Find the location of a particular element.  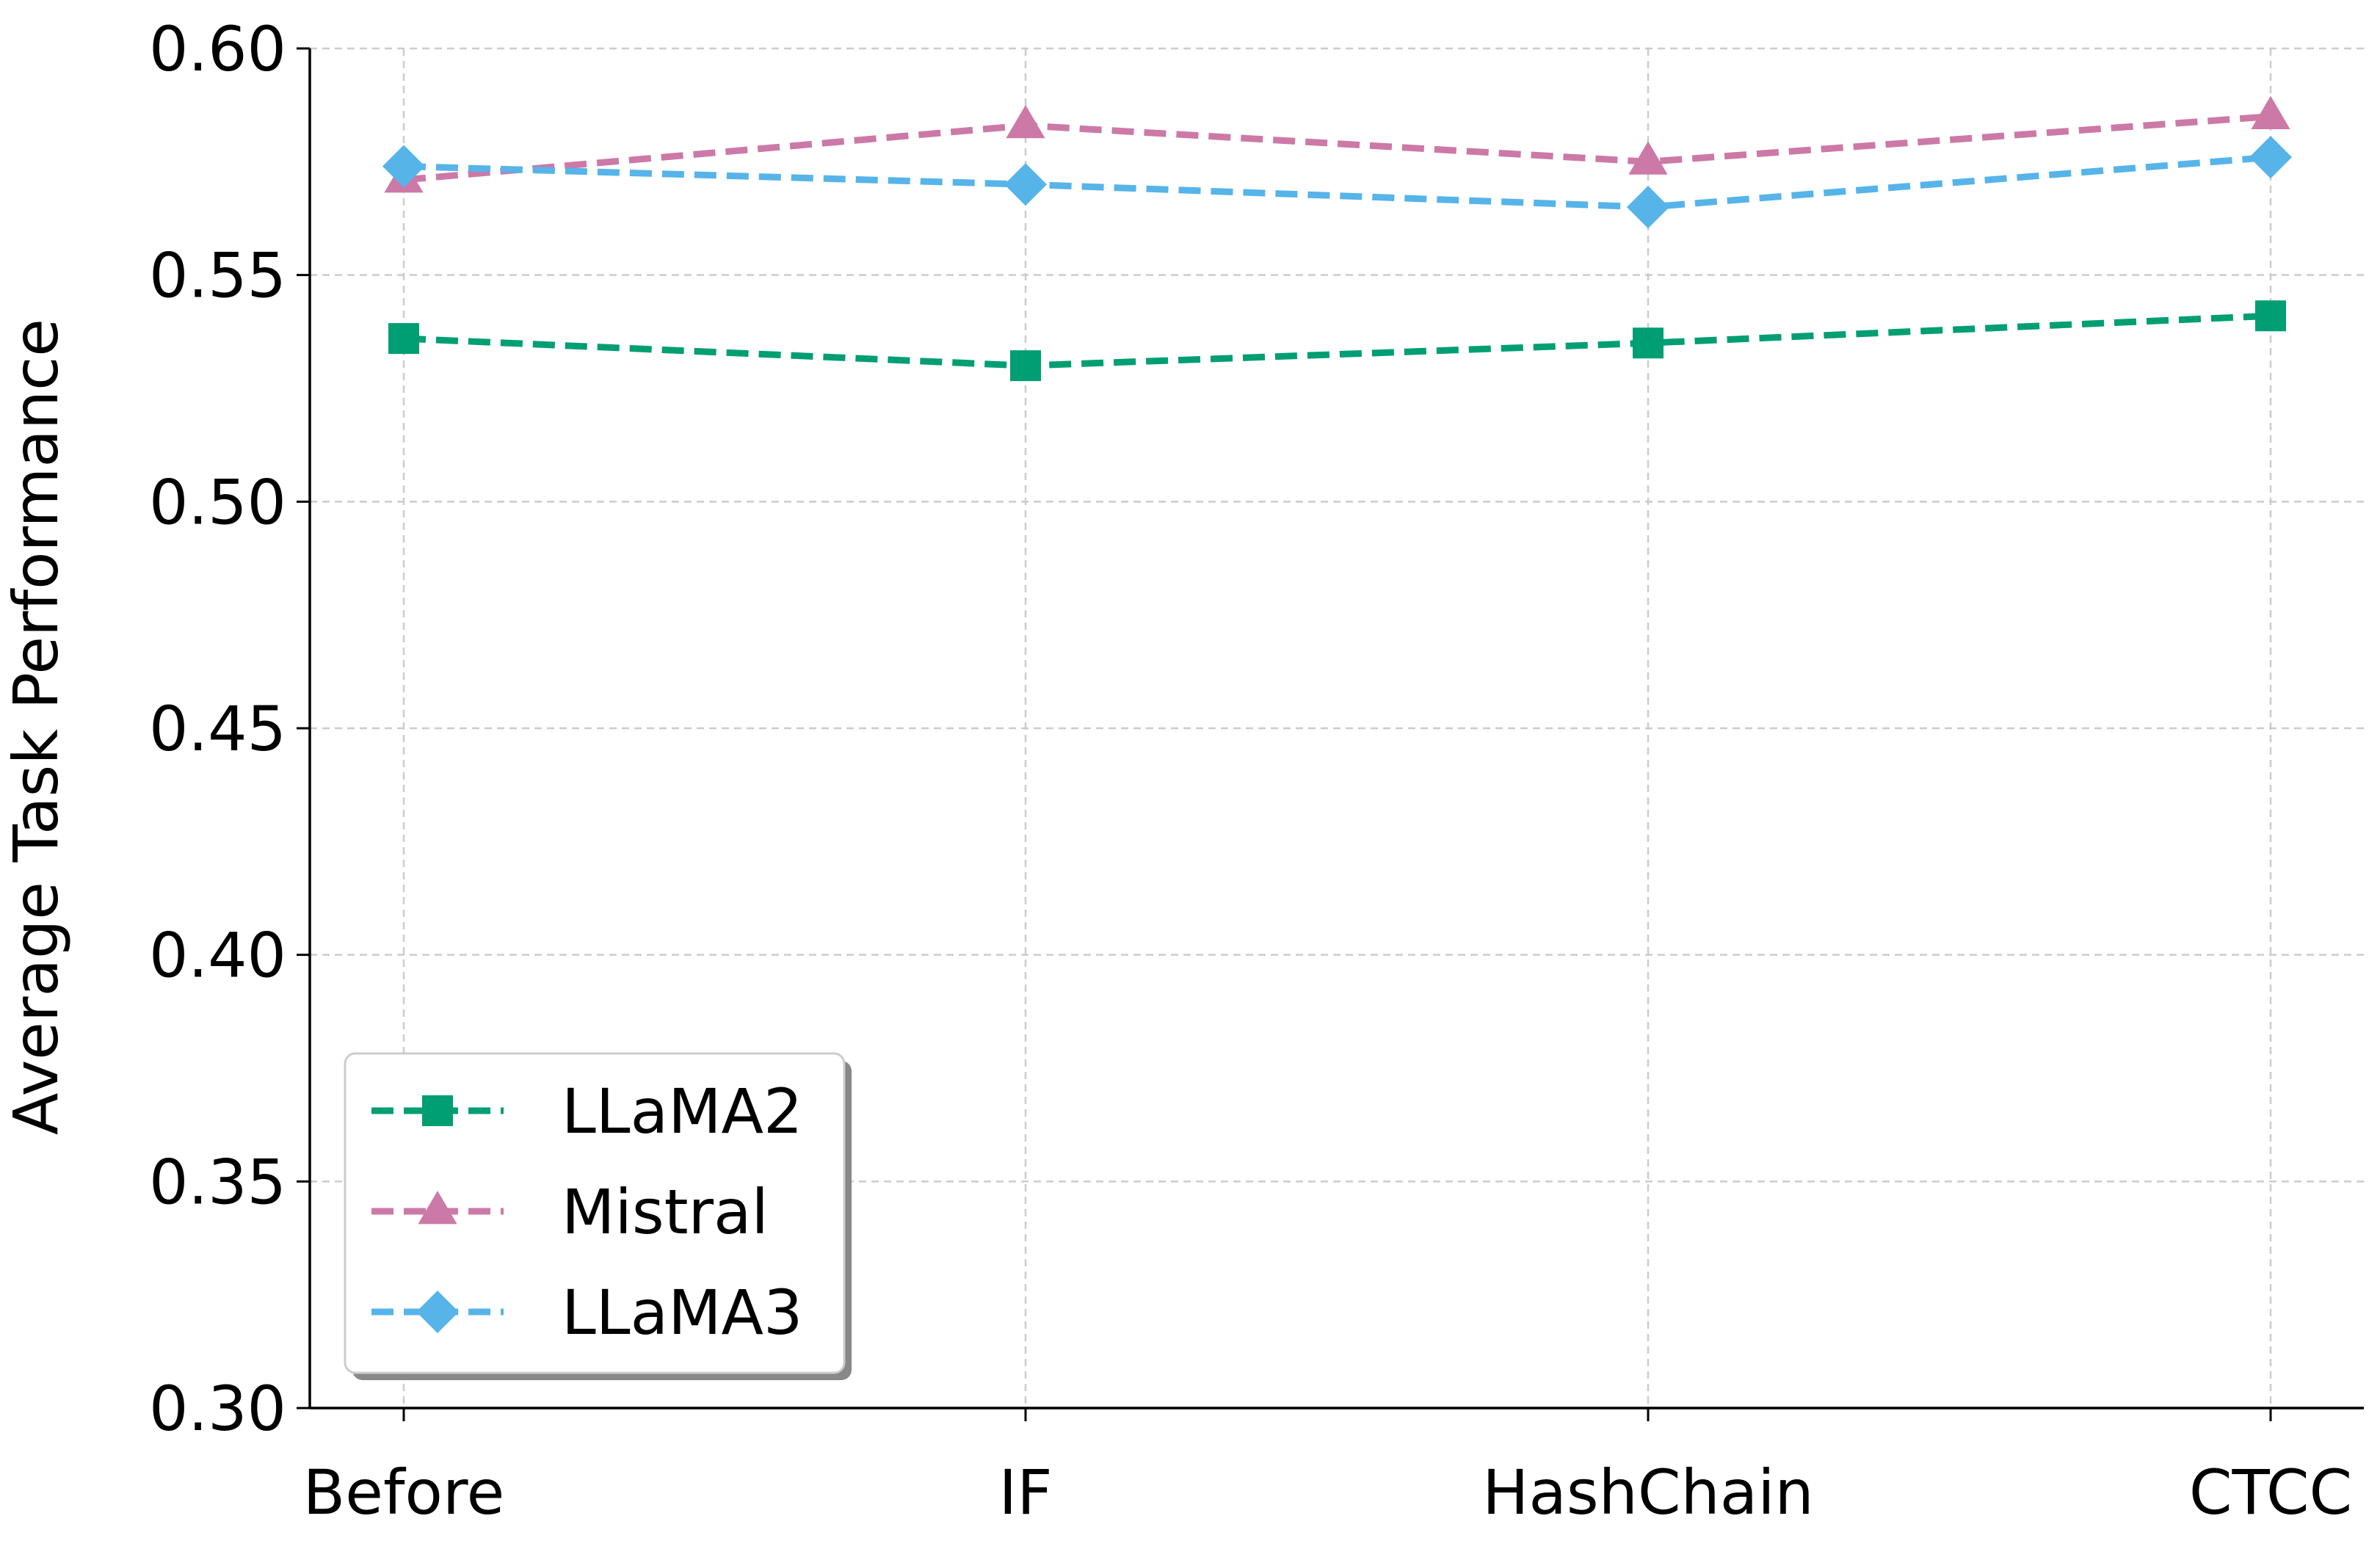

legend-box is located at coordinates (595, 1213).